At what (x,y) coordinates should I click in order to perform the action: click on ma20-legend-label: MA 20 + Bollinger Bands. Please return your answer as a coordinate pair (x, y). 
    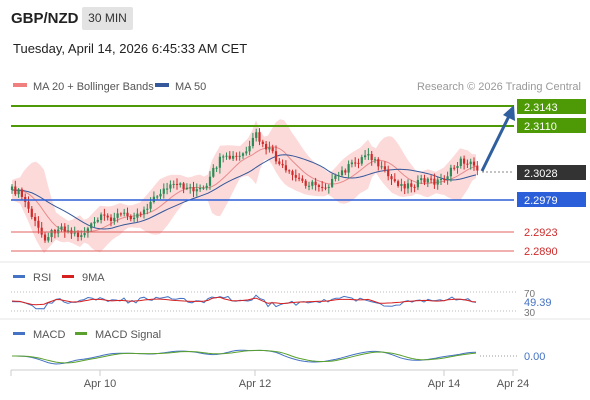
    Looking at the image, I should click on (93, 87).